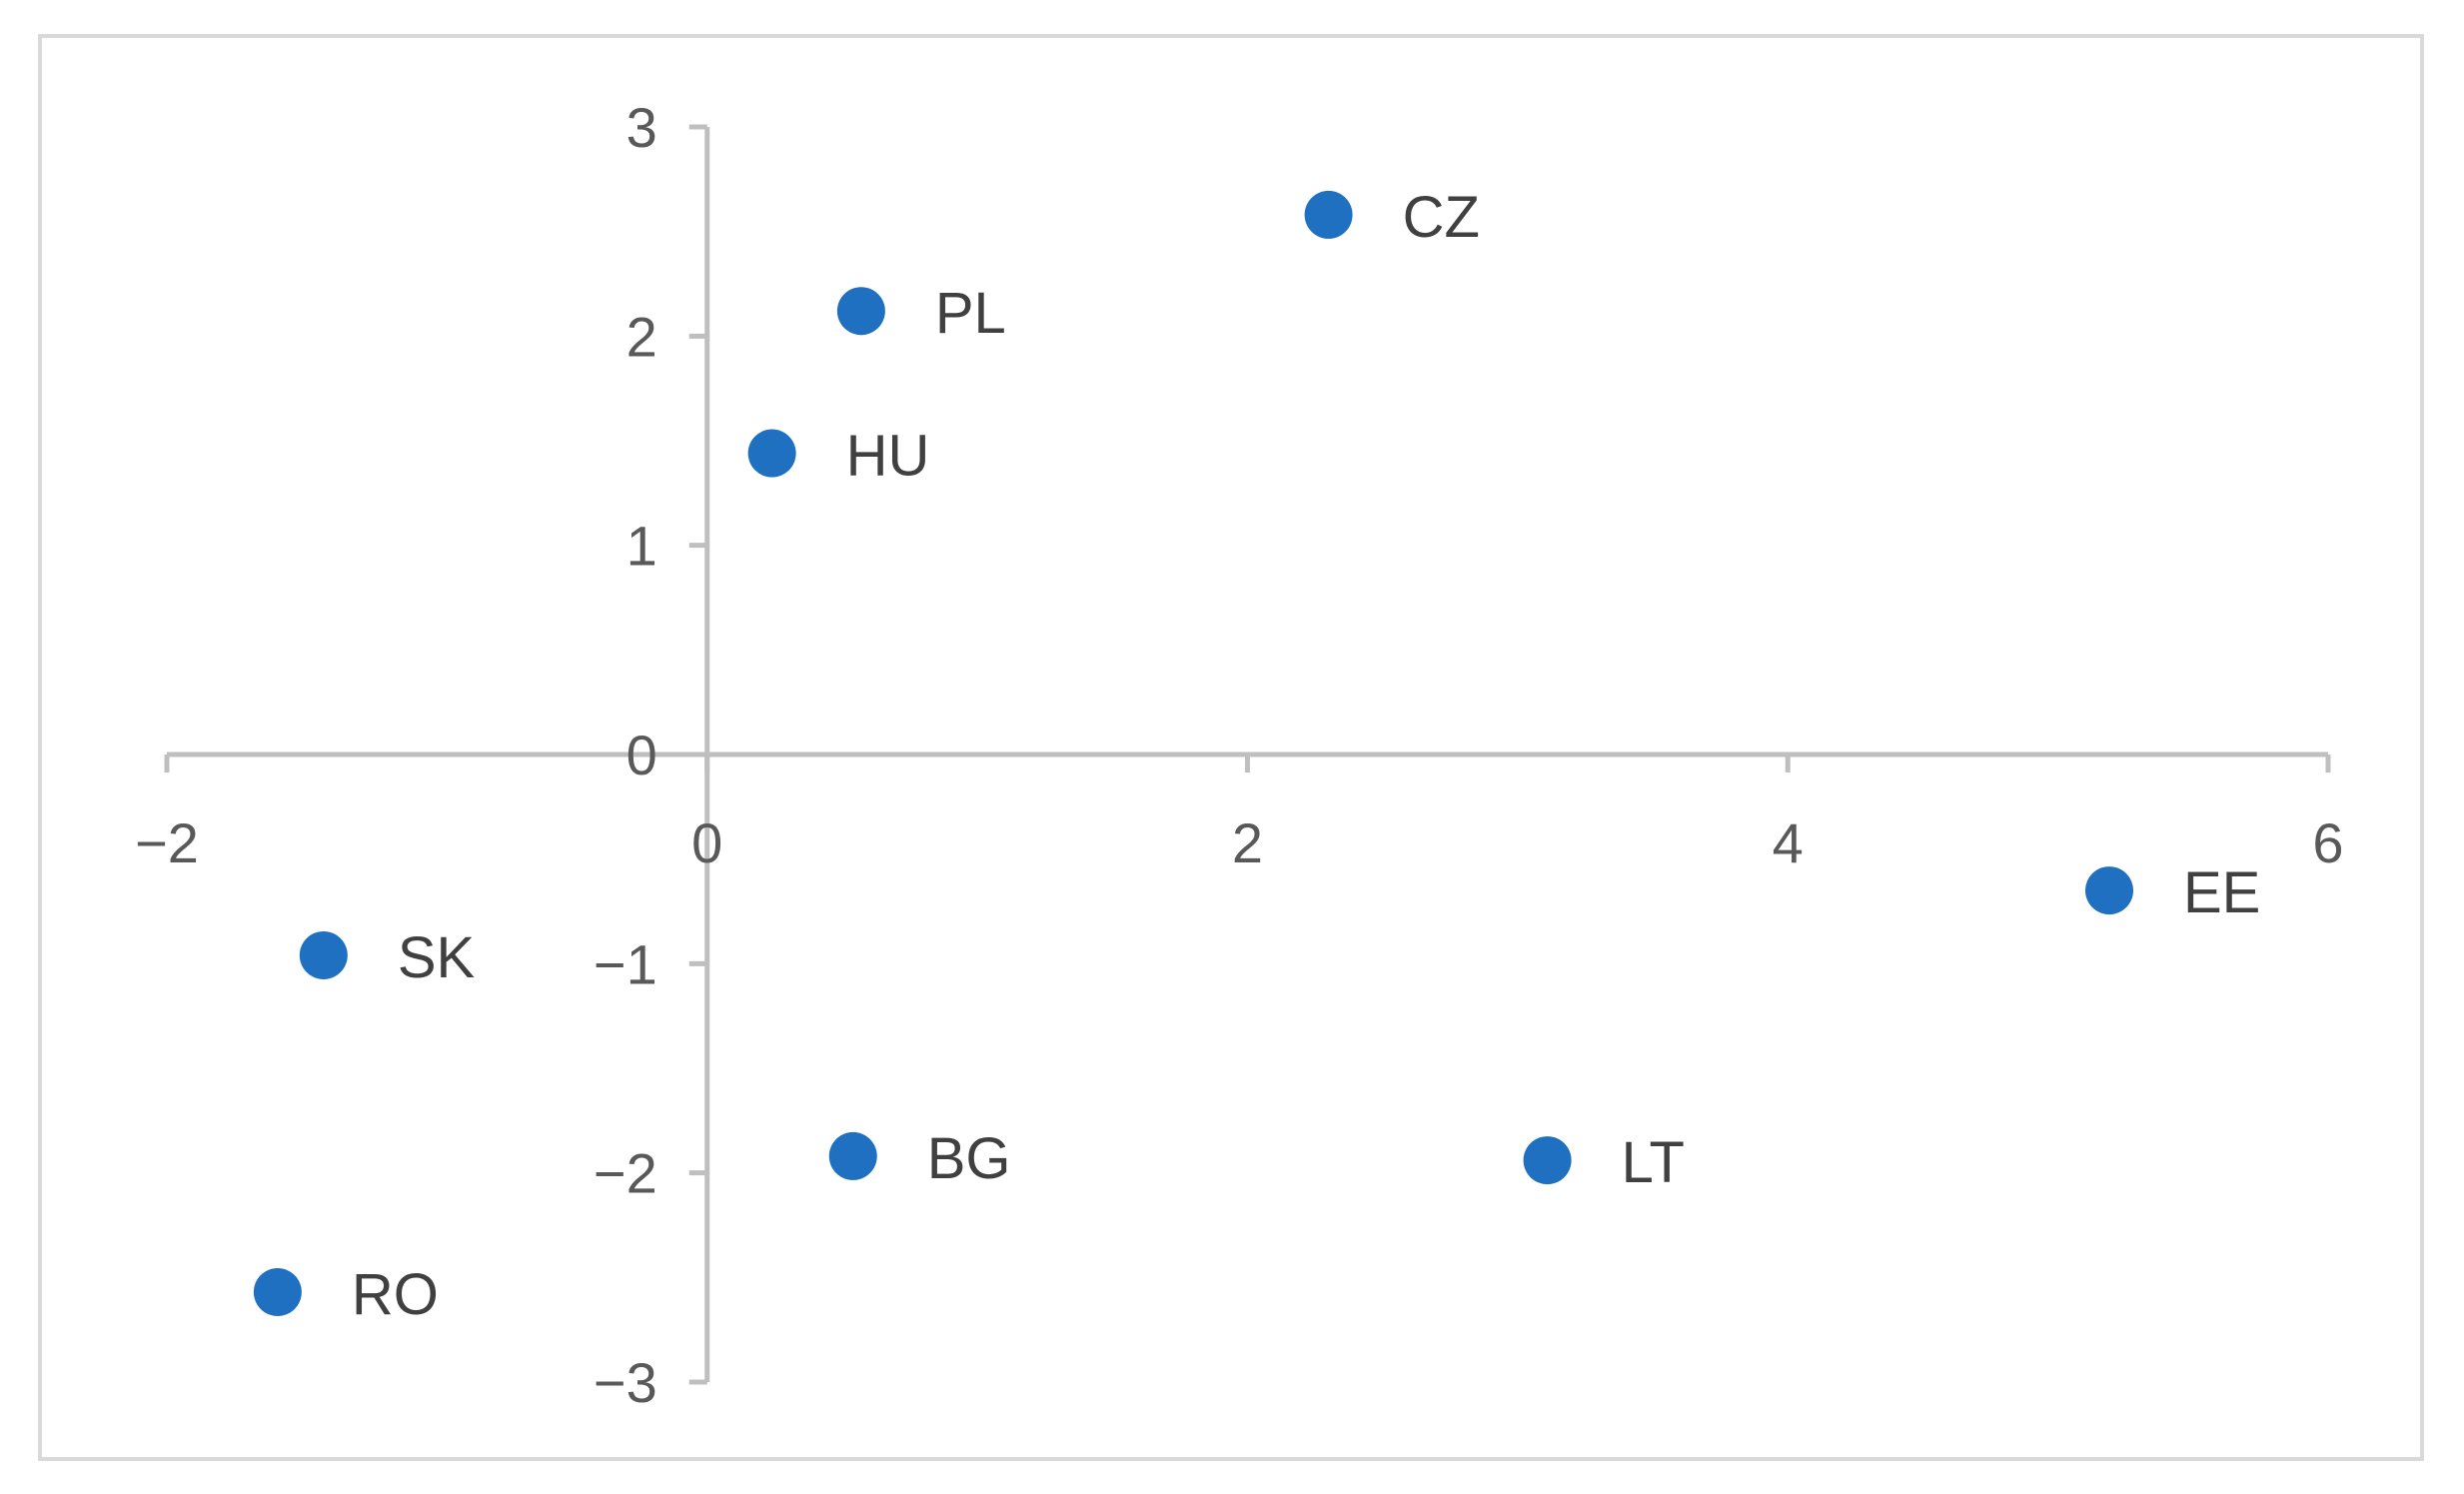  I want to click on y-tick-label: 0, so click(641, 755).